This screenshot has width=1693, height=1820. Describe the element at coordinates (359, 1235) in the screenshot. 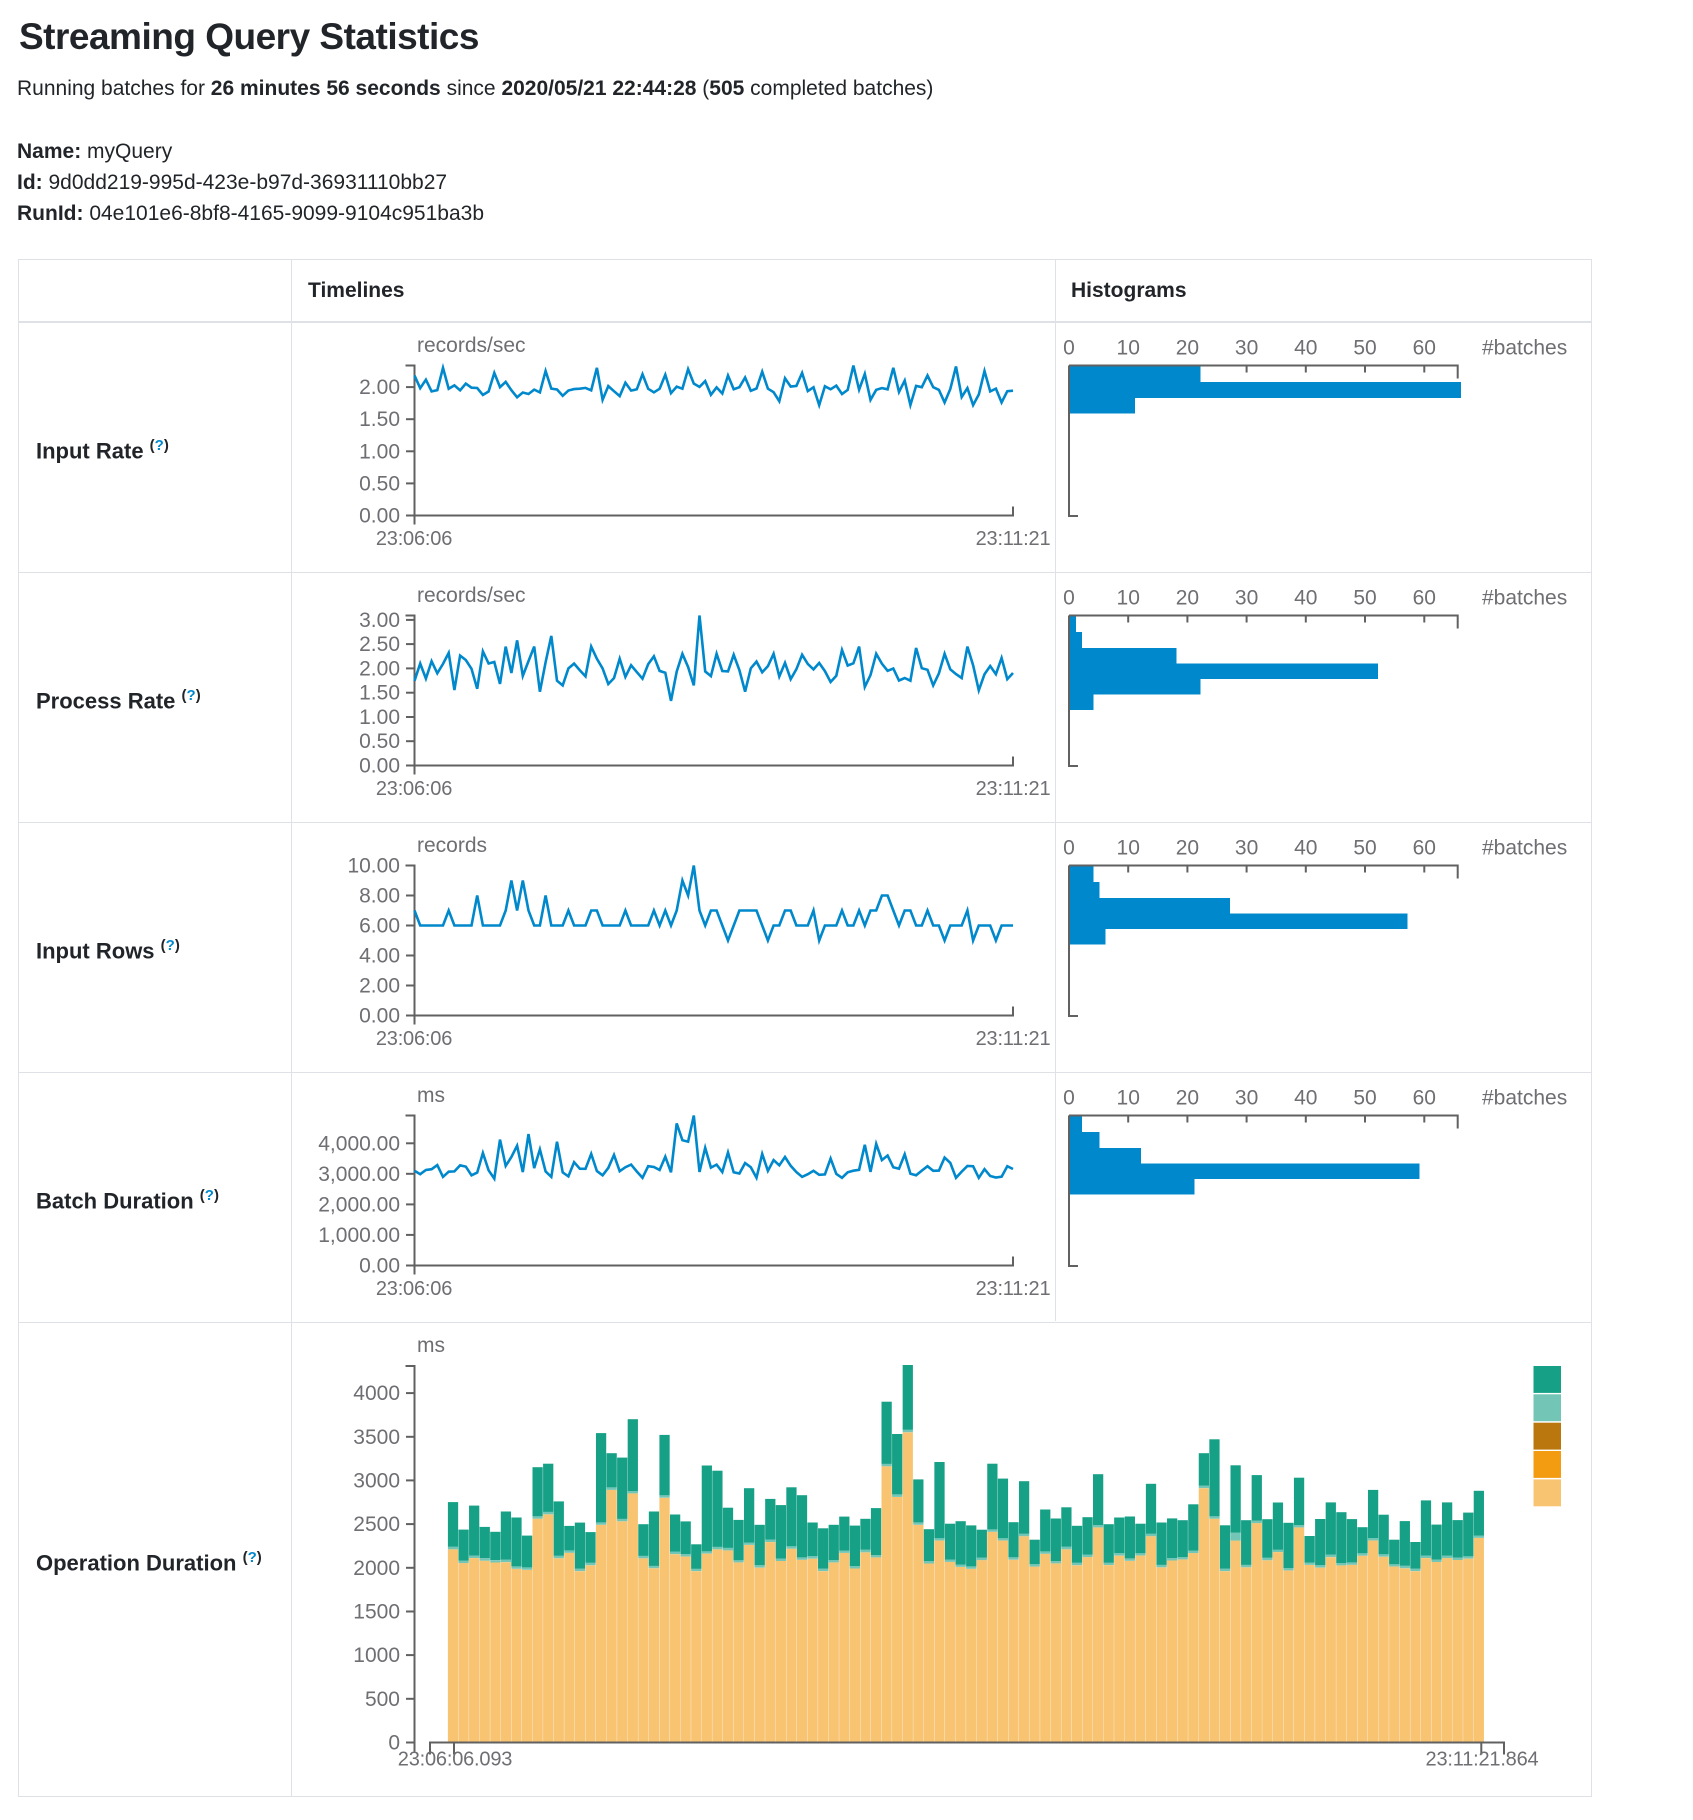

I see `svg-text: 1,000.00` at that location.